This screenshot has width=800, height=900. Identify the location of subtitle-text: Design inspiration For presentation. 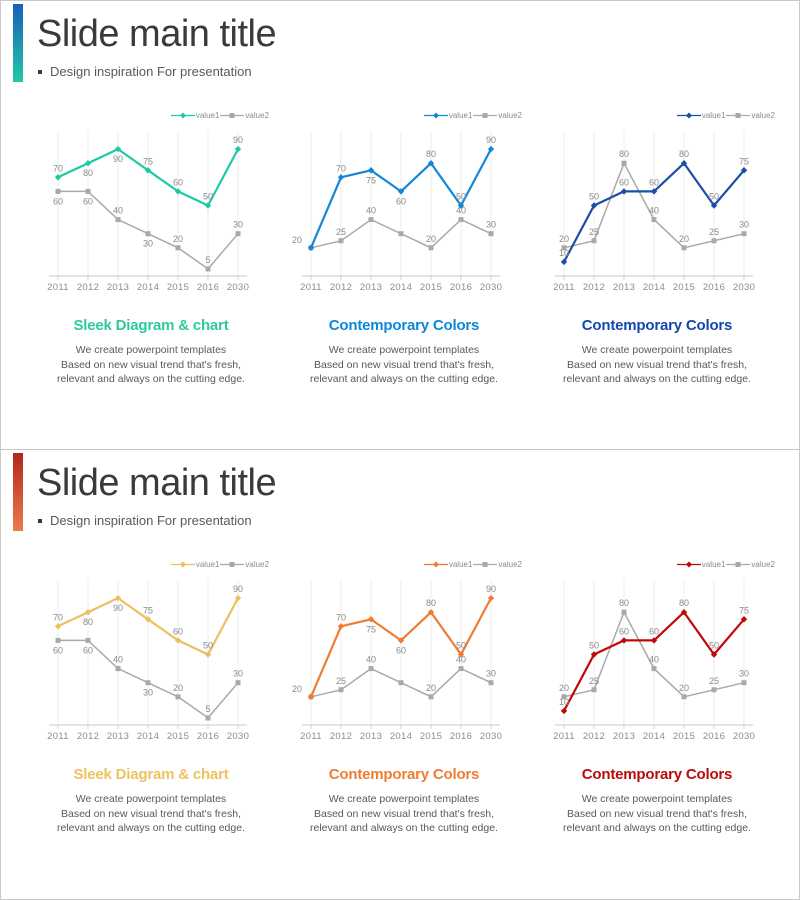
(151, 520).